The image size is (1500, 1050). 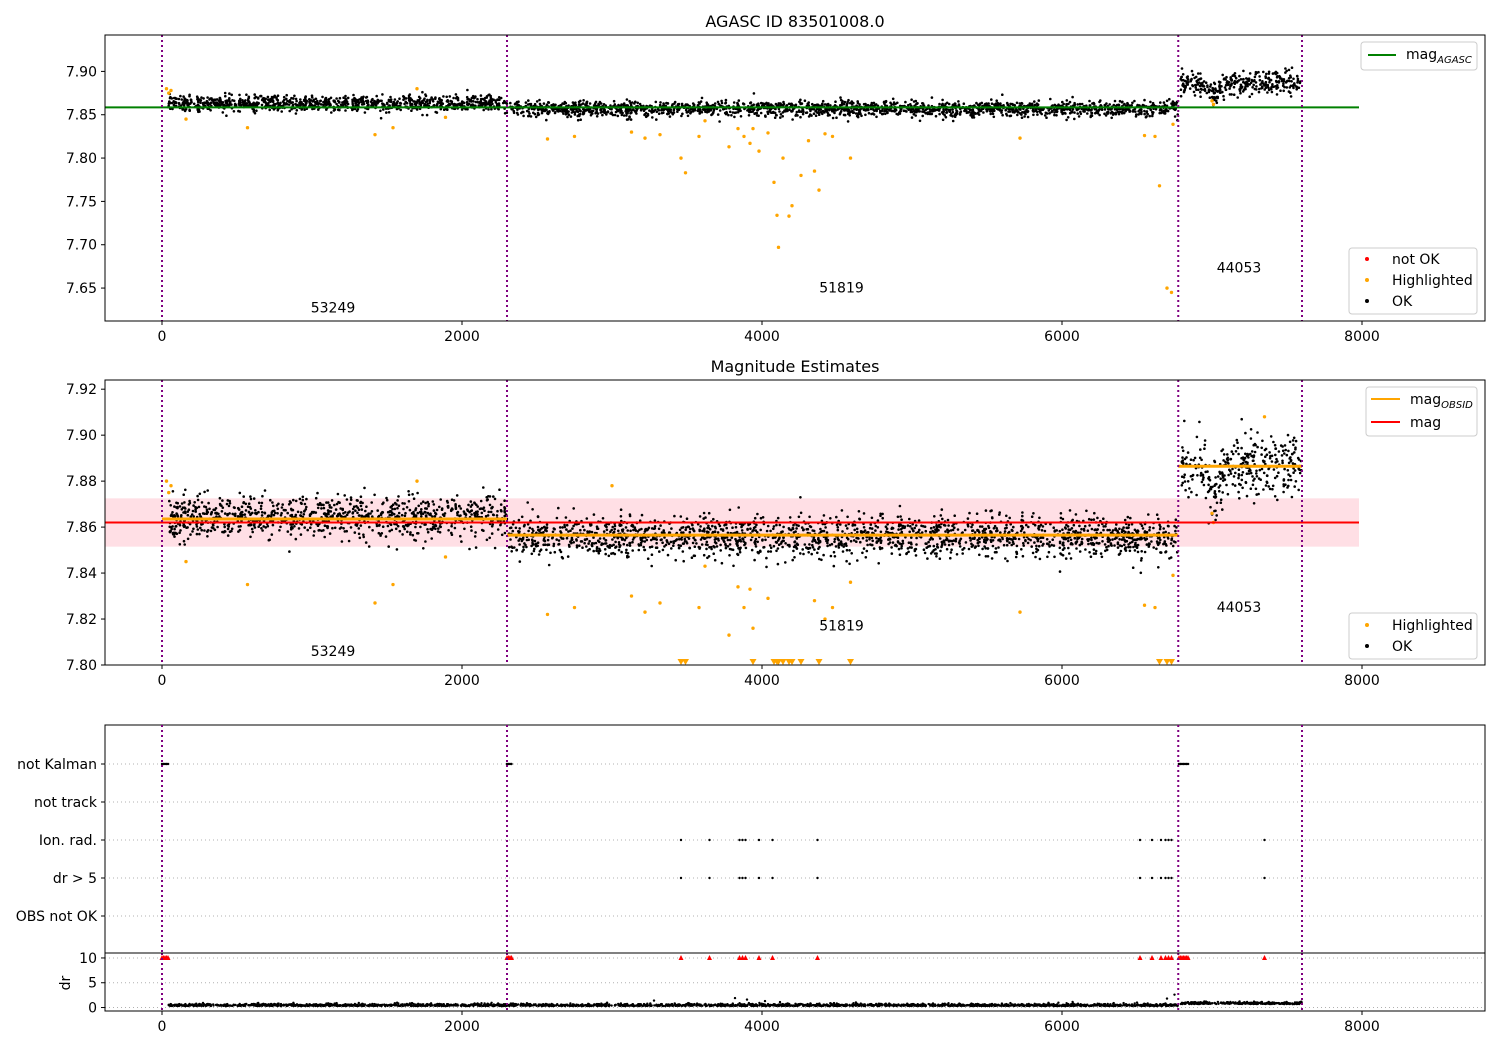 I want to click on ok-points, so click(x=735, y=496).